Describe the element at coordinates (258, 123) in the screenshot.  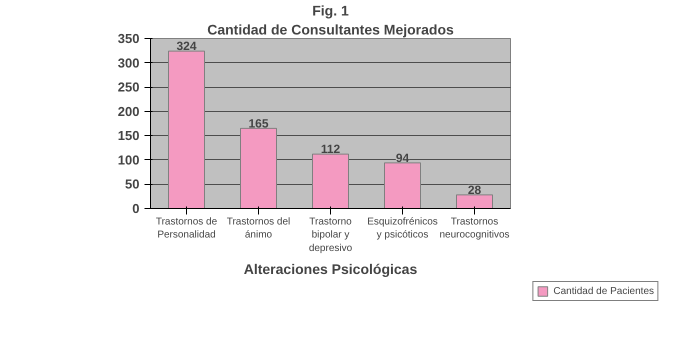
I see `data-label: 165` at that location.